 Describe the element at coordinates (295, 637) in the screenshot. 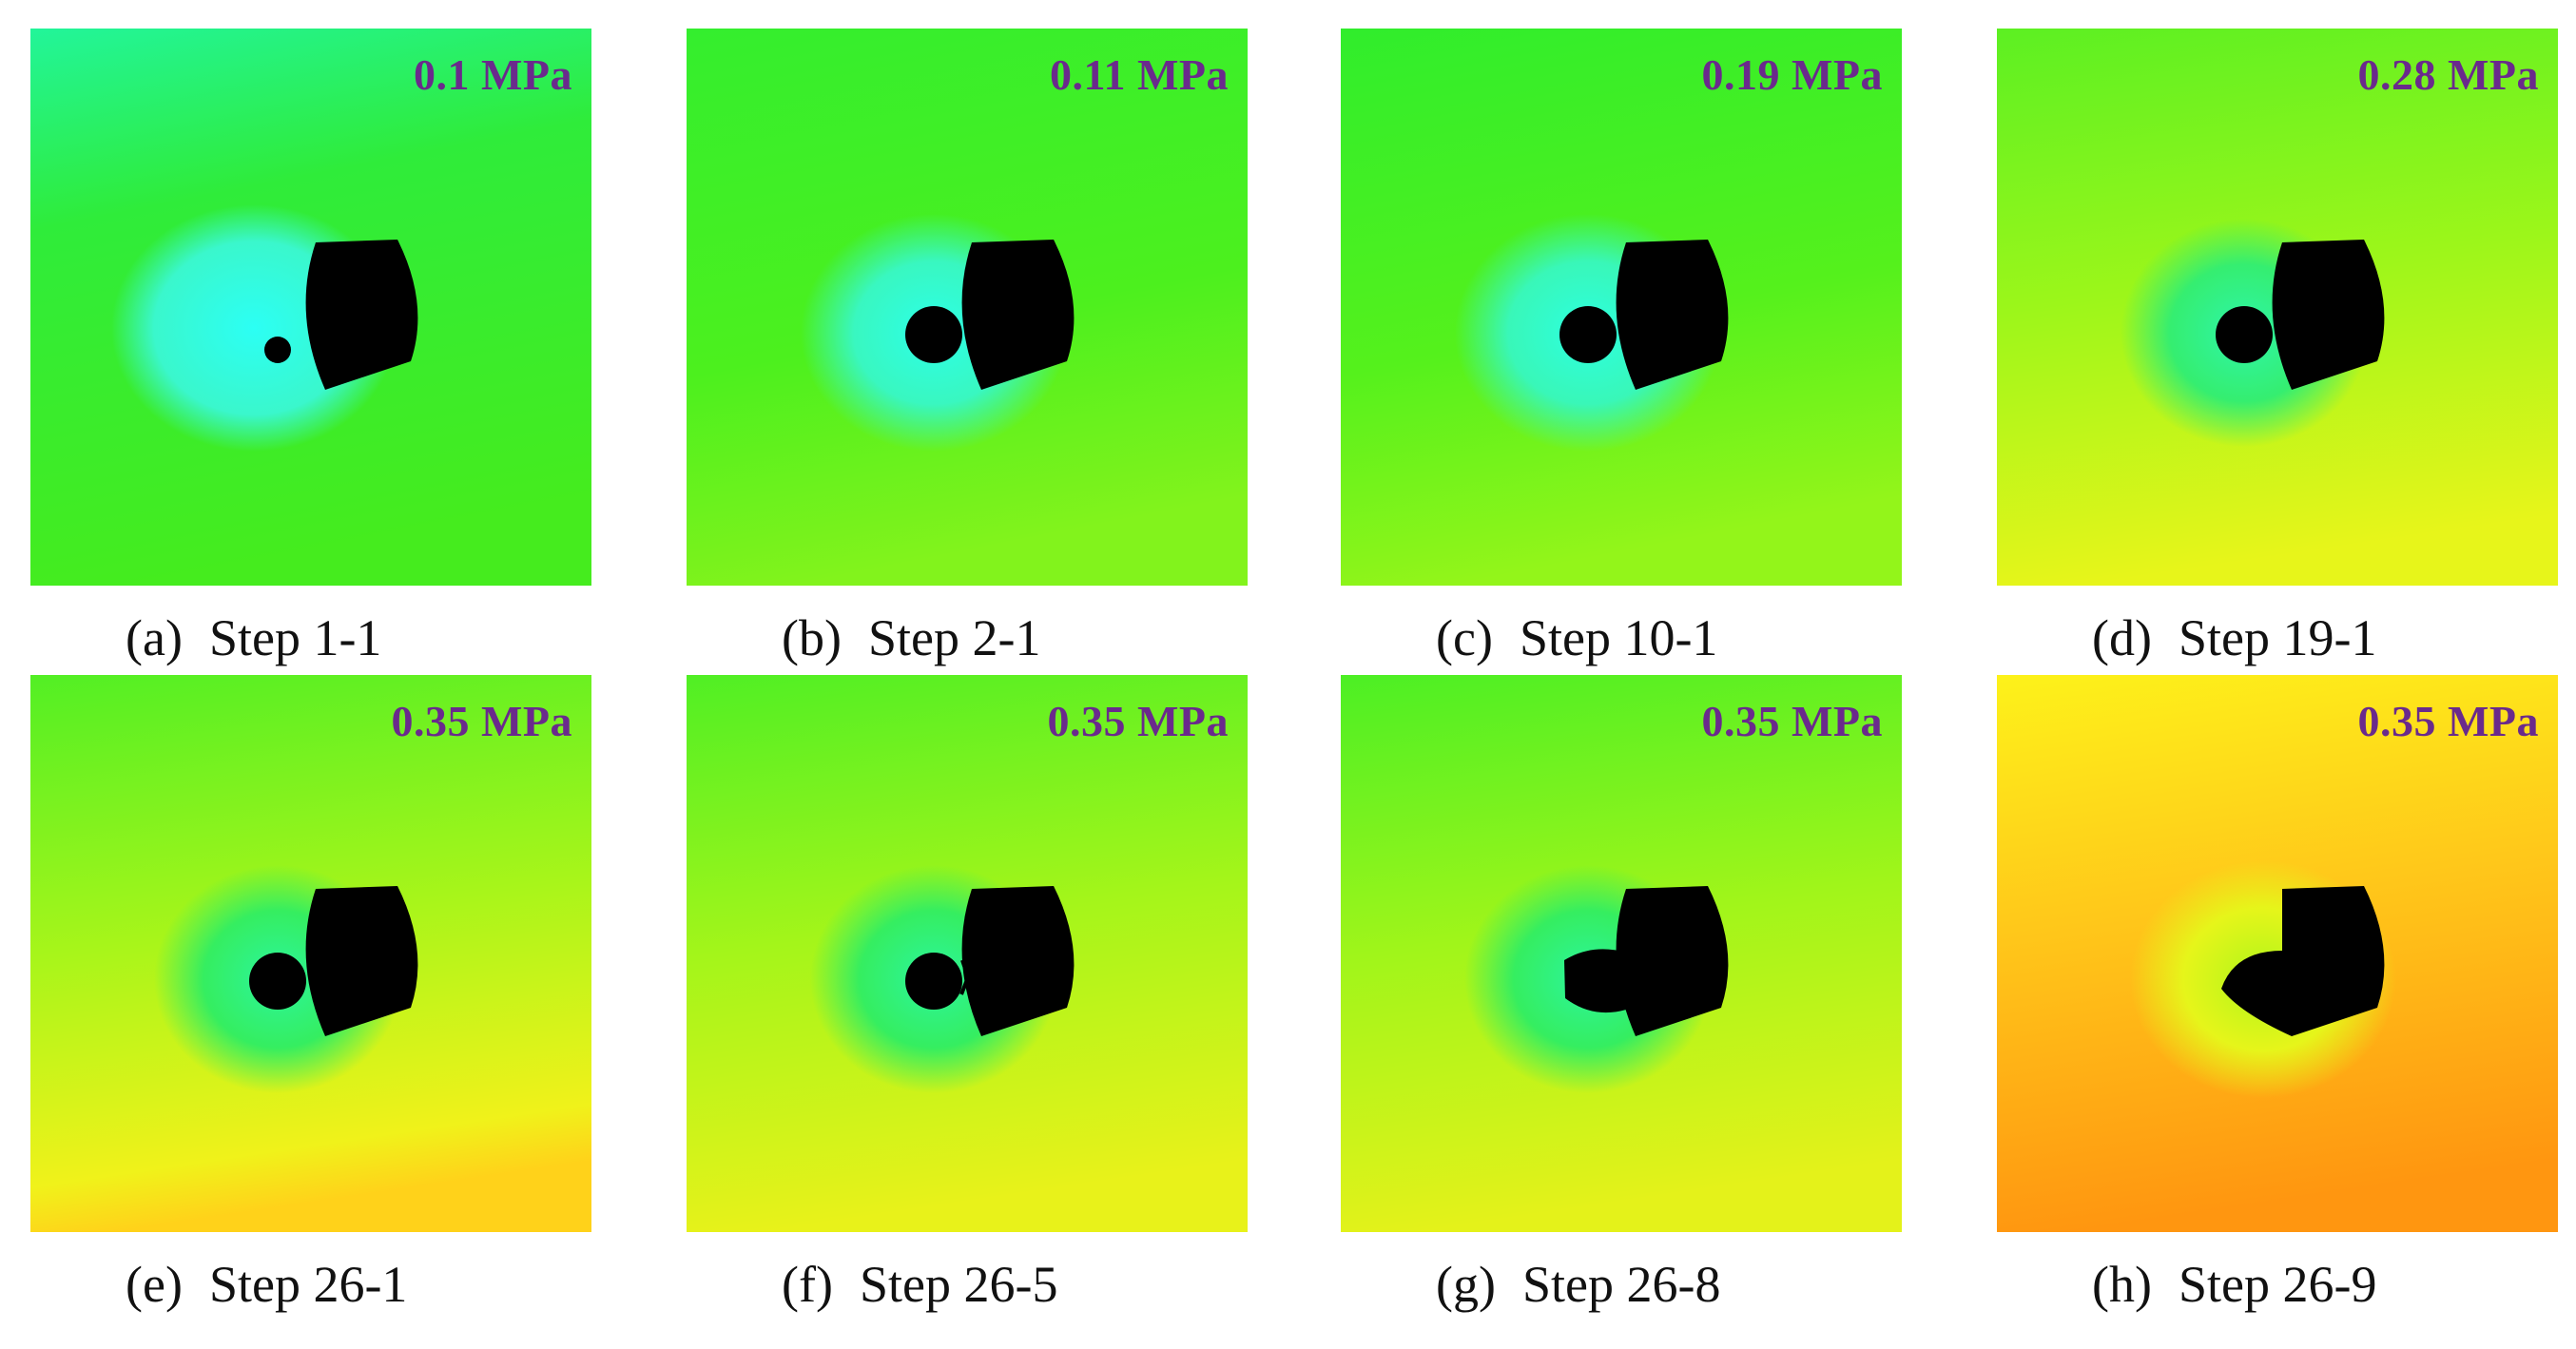

I see `step-label: Step 1-1` at that location.